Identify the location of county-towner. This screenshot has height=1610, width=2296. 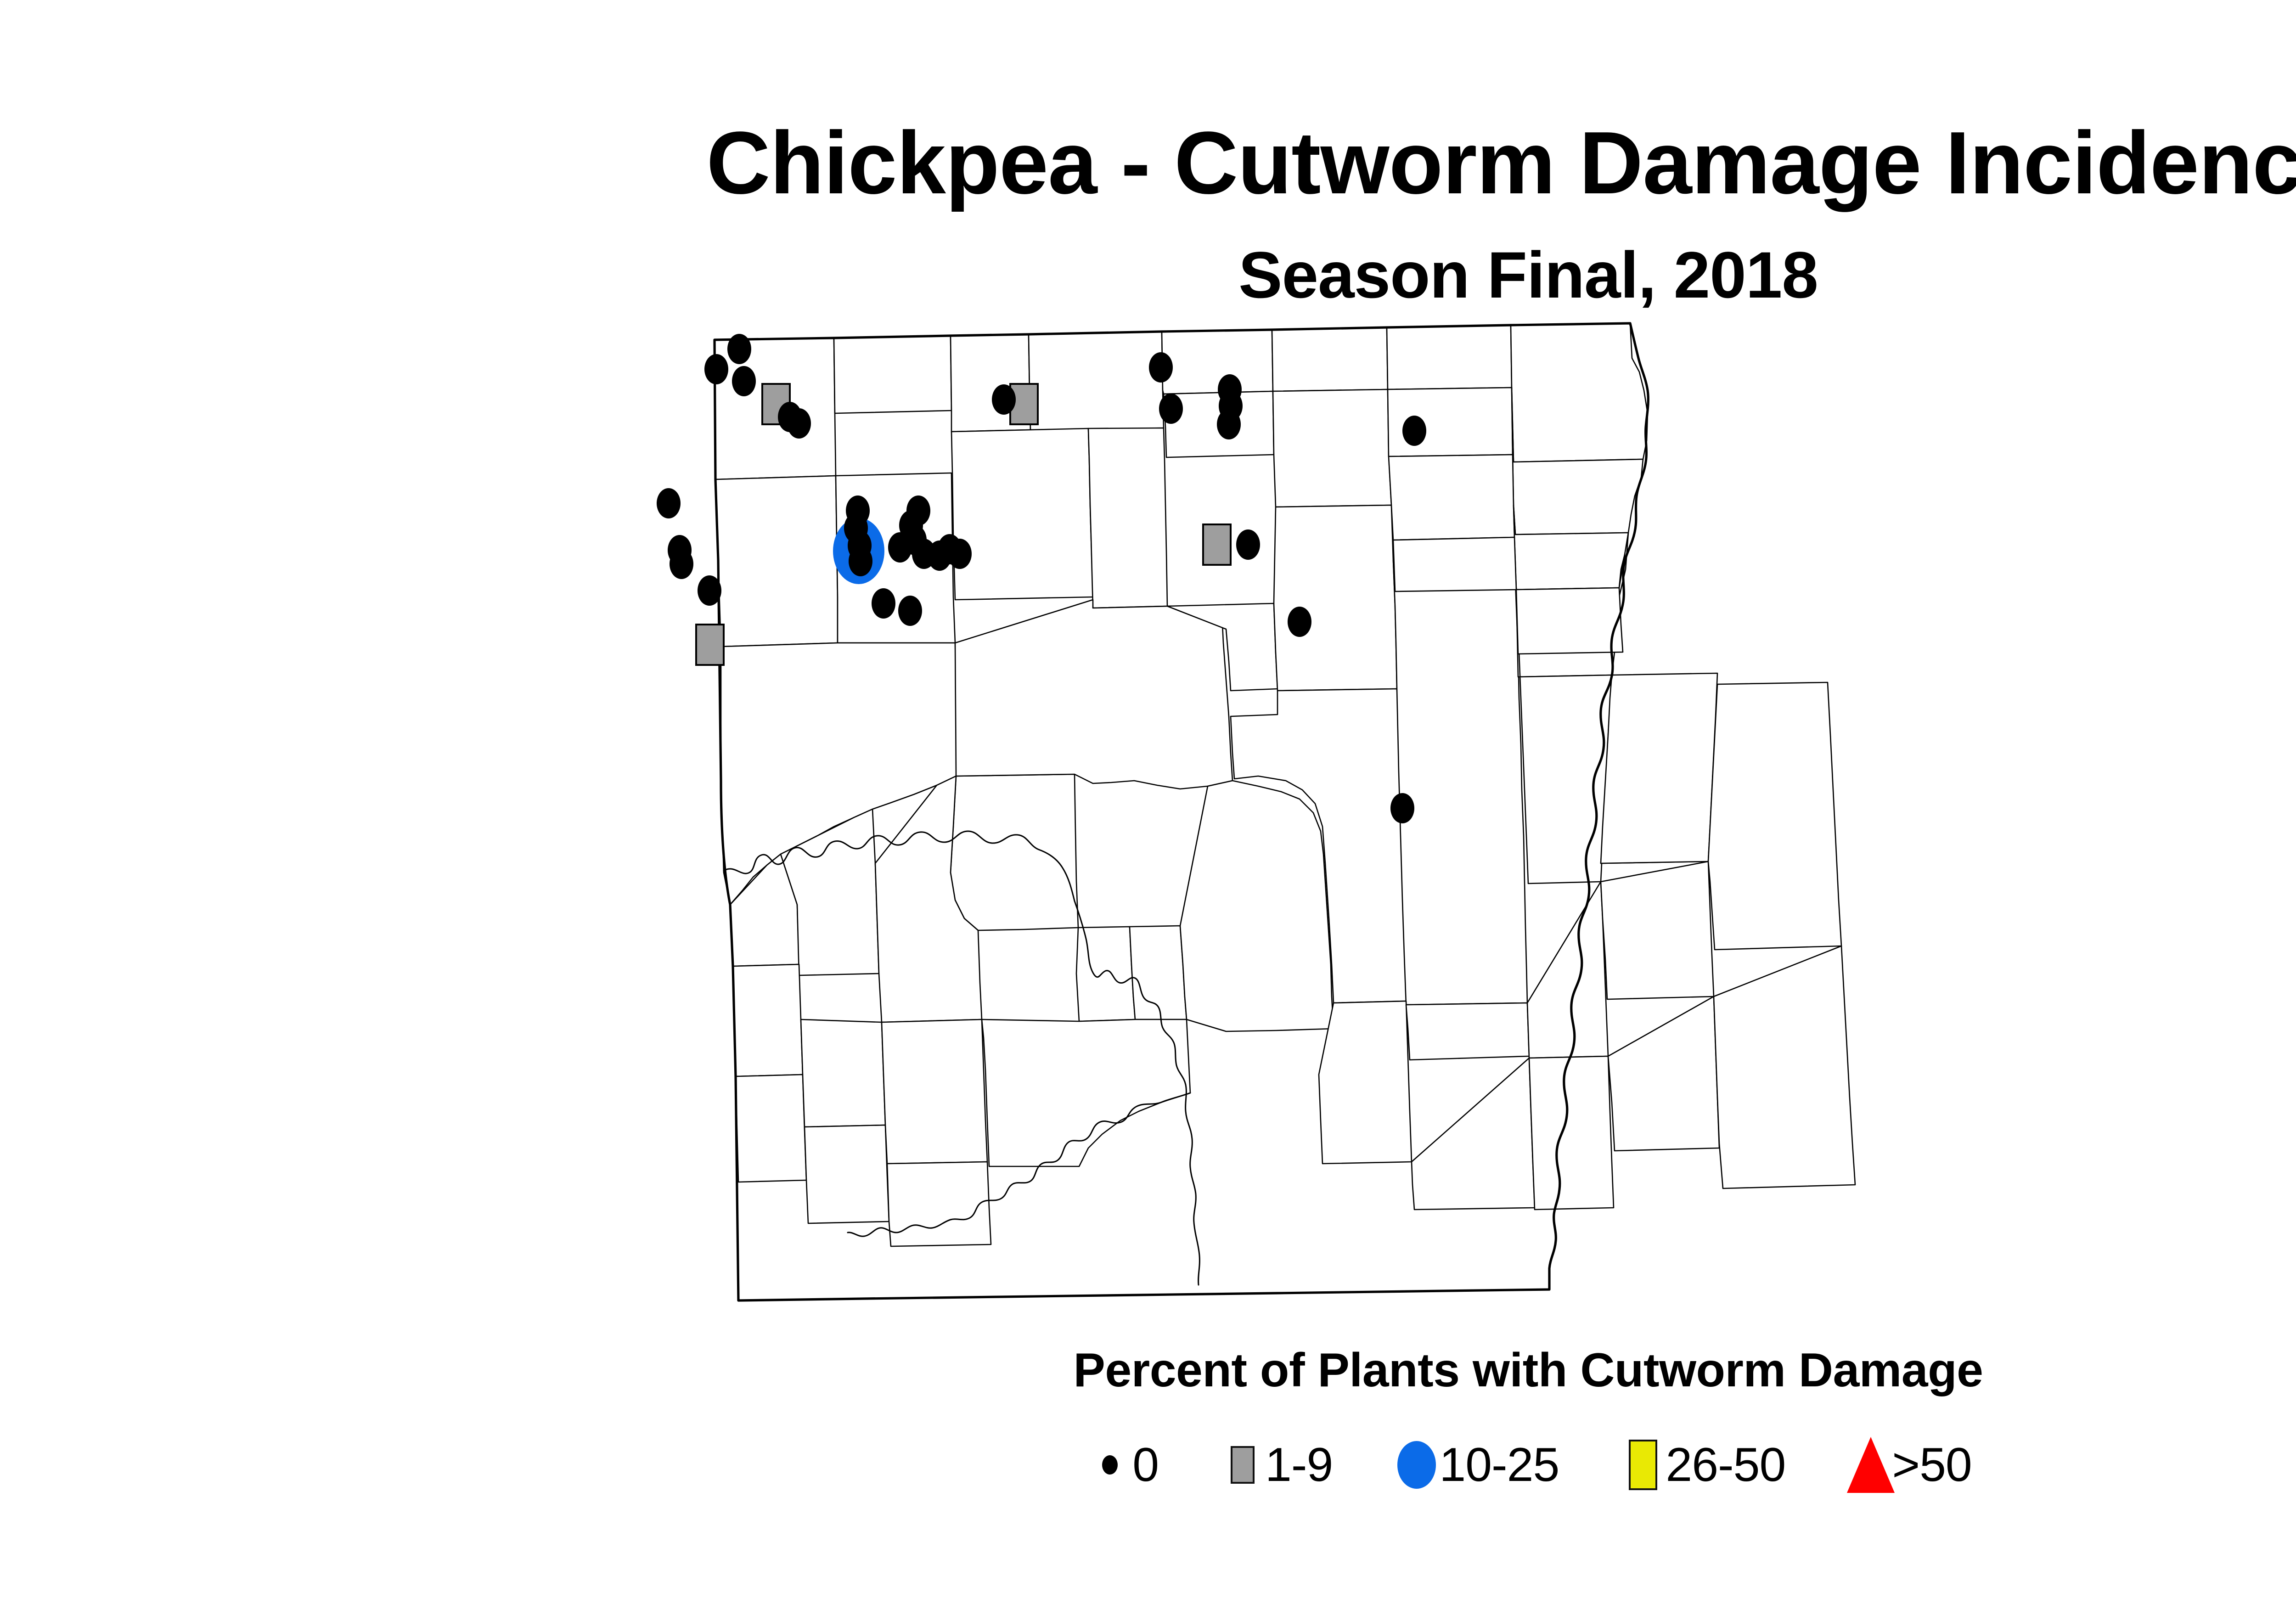
(1330, 359).